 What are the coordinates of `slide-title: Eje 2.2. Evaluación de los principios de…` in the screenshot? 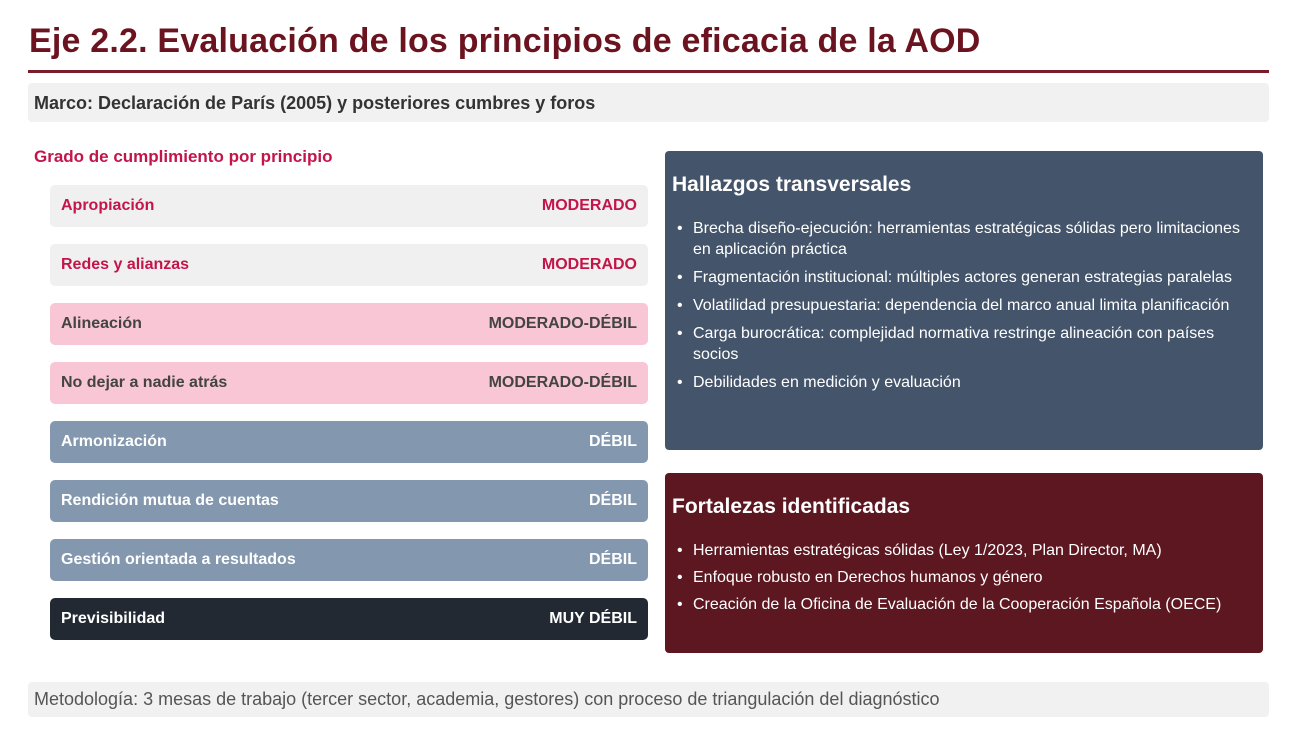 It's located at (505, 41).